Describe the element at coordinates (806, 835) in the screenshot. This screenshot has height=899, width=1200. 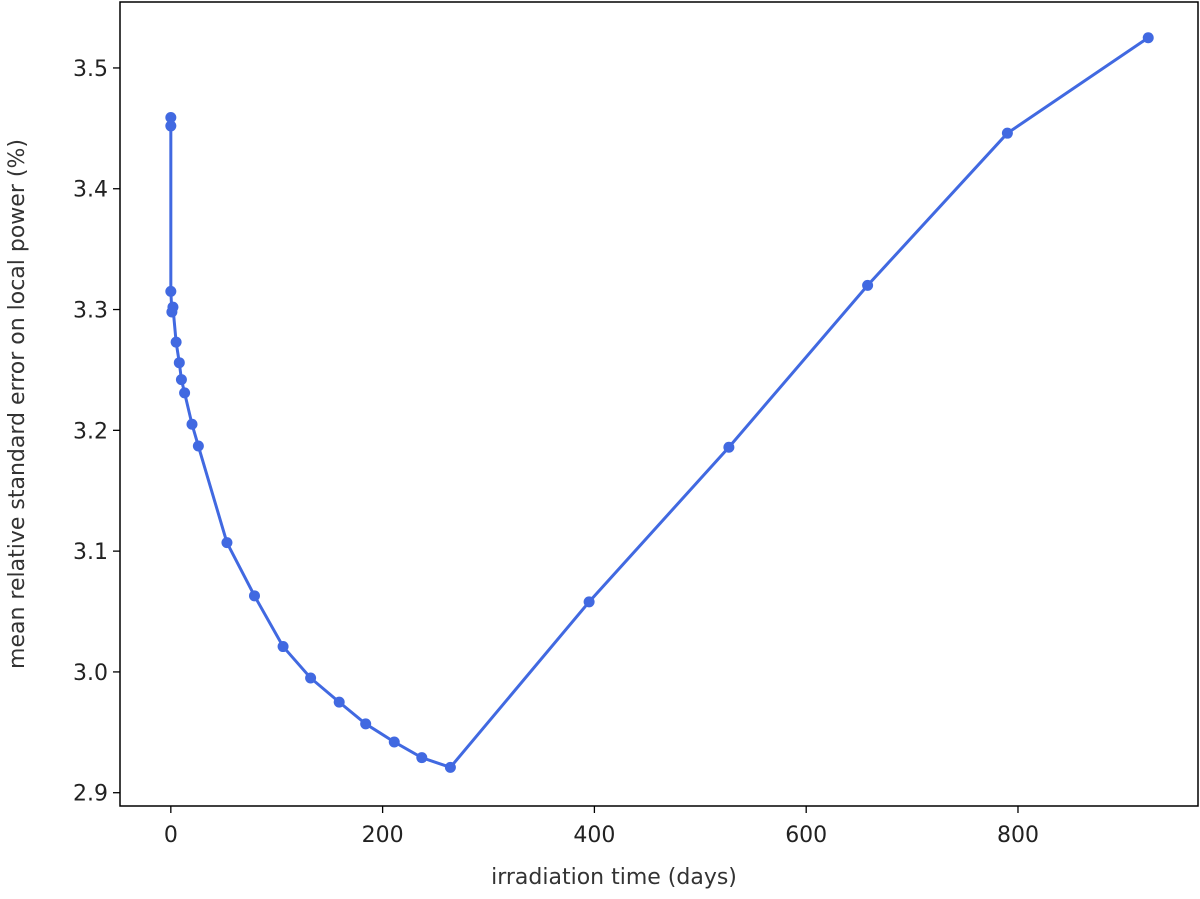
I see `x-tick-label: 600` at that location.